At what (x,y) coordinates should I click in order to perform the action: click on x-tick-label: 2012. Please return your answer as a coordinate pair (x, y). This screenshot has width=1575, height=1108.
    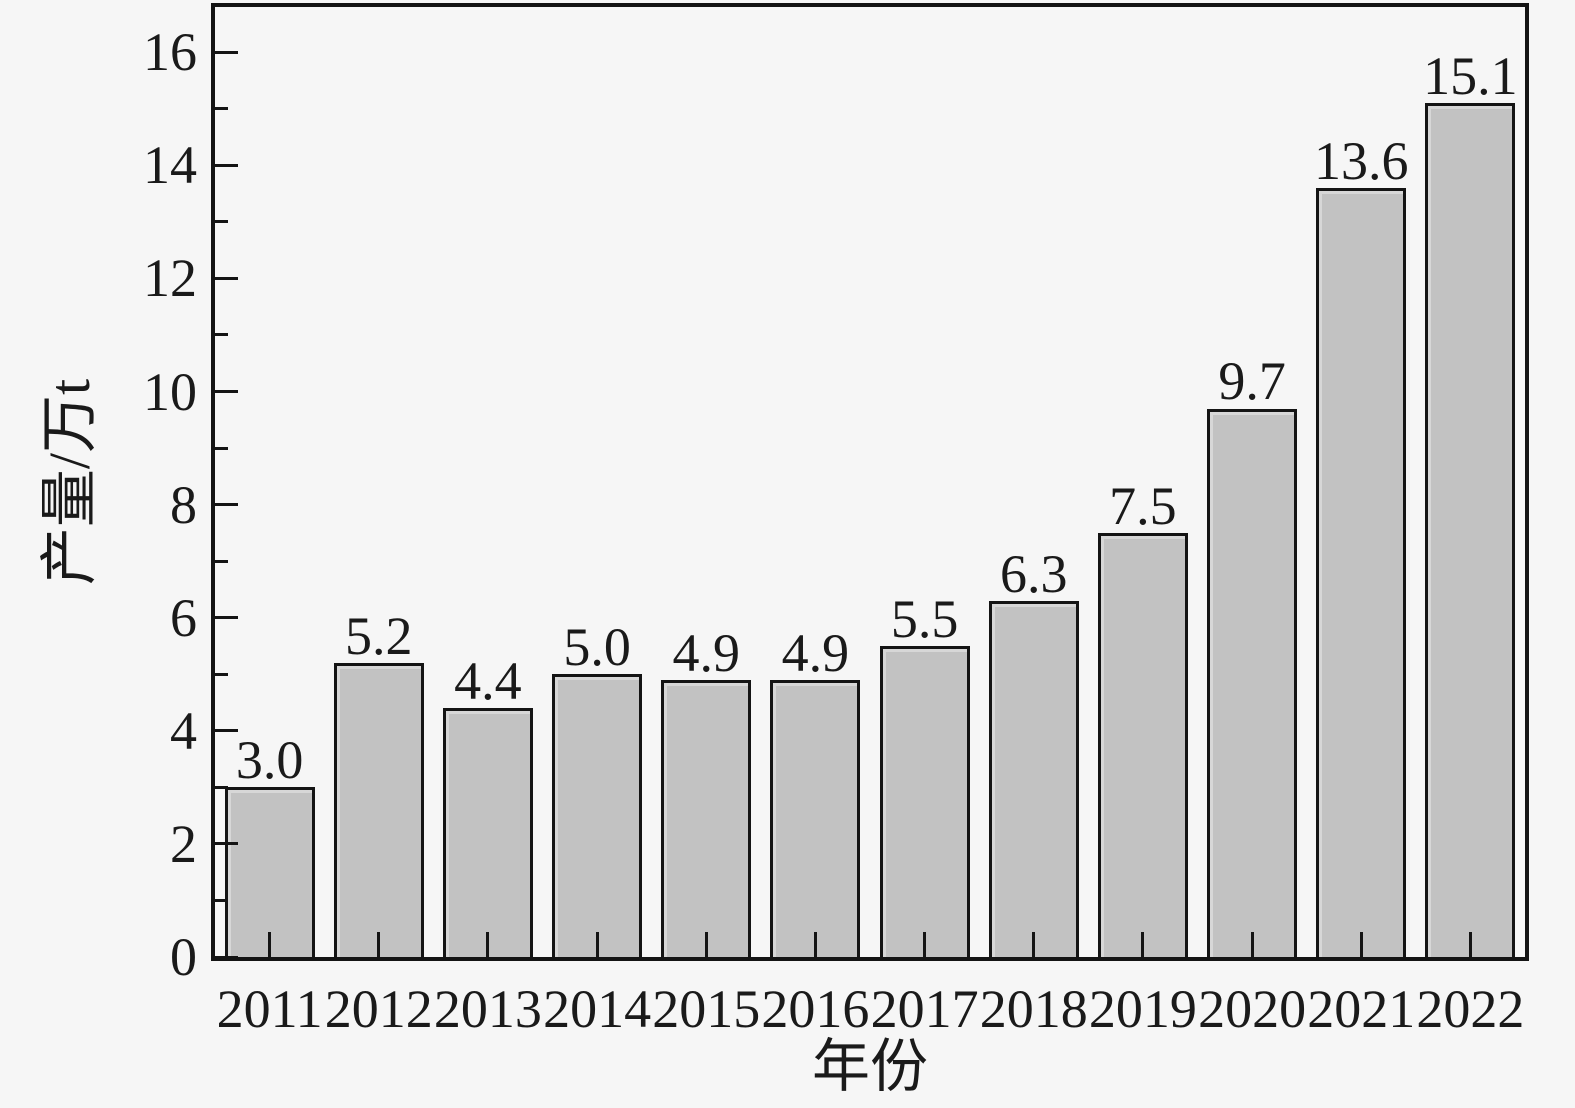
    Looking at the image, I should click on (378, 1009).